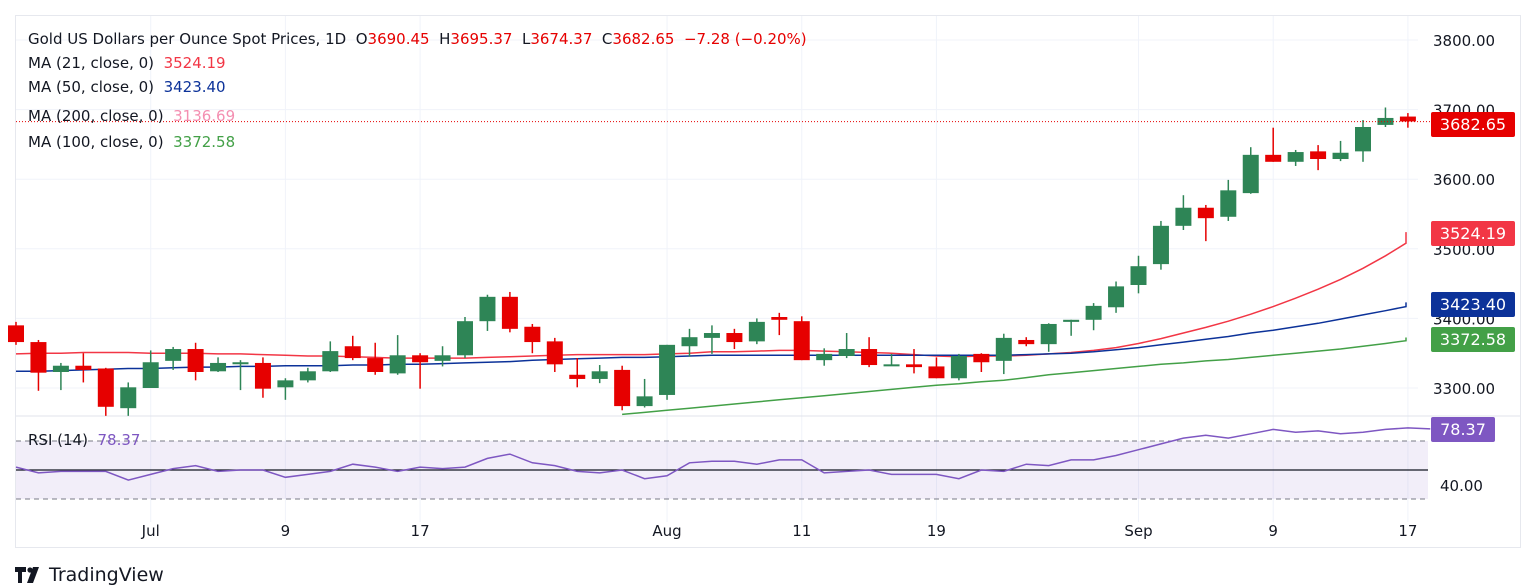 This screenshot has width=1536, height=586. What do you see at coordinates (127, 87) in the screenshot?
I see `ma50-legend: MA (50, close, 0) 3423.40` at bounding box center [127, 87].